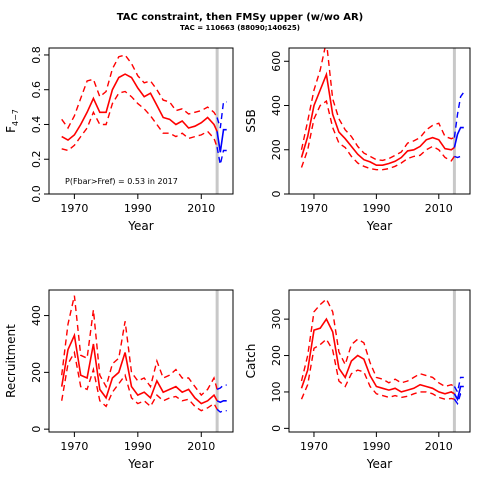 This screenshot has width=480, height=480. Describe the element at coordinates (36, 125) in the screenshot. I see `y-tick-label: 0.4` at that location.